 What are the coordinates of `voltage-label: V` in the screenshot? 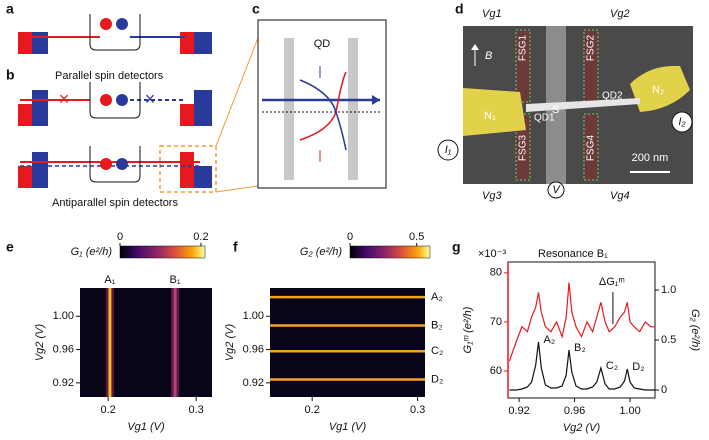 It's located at (556, 190).